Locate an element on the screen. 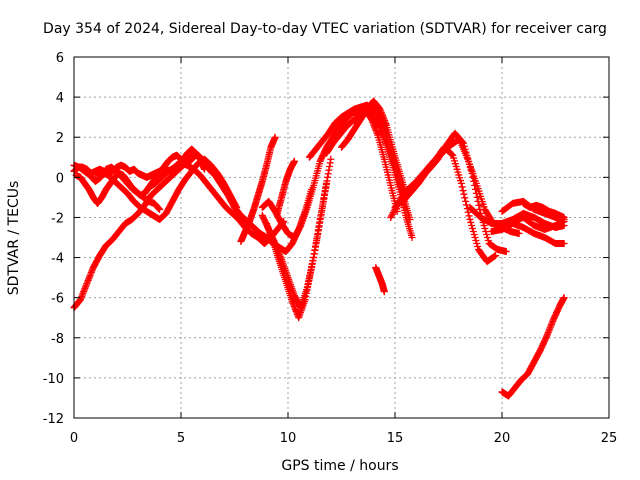 Image resolution: width=640 pixels, height=480 pixels. x-tick-label: 5 is located at coordinates (181, 438).